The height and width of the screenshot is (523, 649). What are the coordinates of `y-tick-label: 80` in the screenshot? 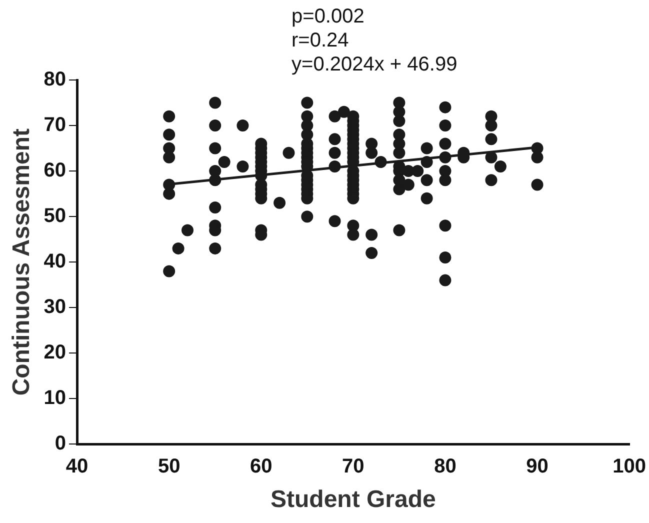 It's located at (55, 79).